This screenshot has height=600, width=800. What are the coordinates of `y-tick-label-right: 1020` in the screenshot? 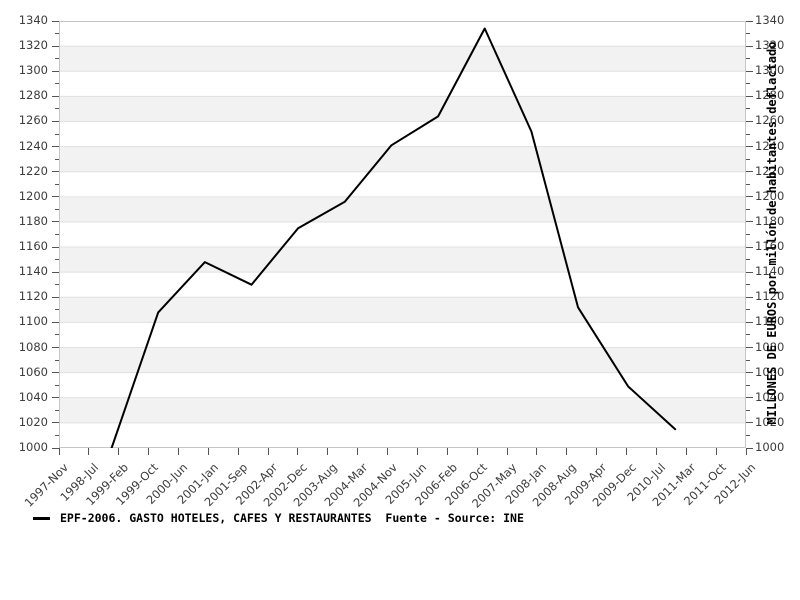 It's located at (770, 421).